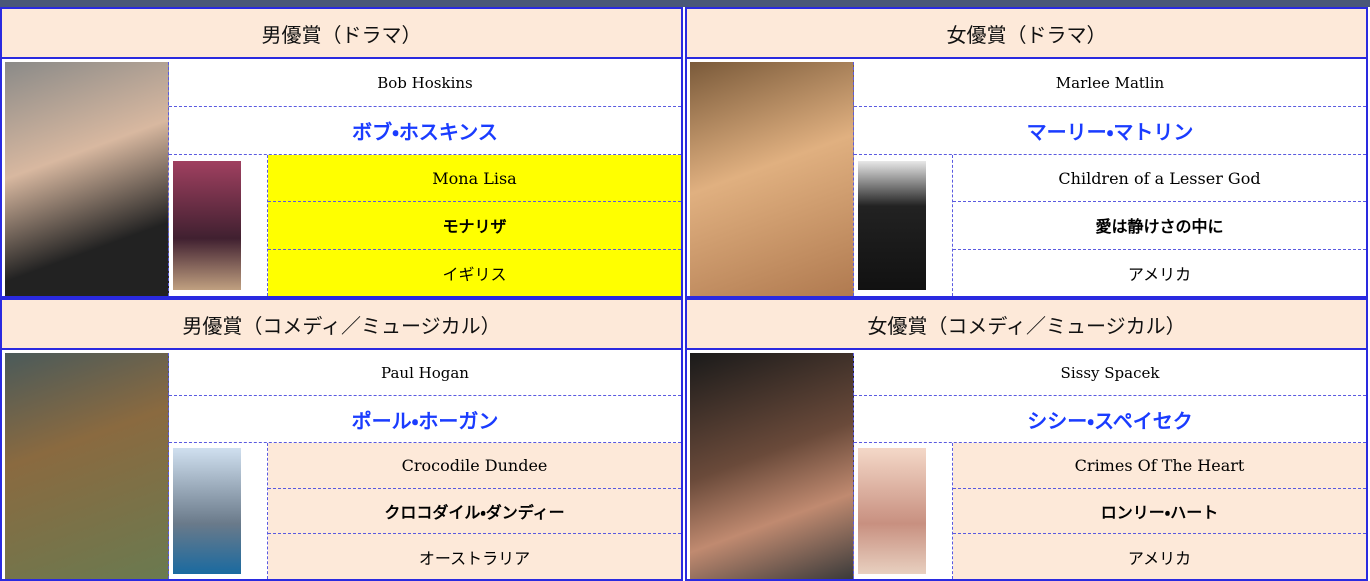  Describe the element at coordinates (474, 179) in the screenshot. I see `film-title-en: Mona Lisa` at that location.